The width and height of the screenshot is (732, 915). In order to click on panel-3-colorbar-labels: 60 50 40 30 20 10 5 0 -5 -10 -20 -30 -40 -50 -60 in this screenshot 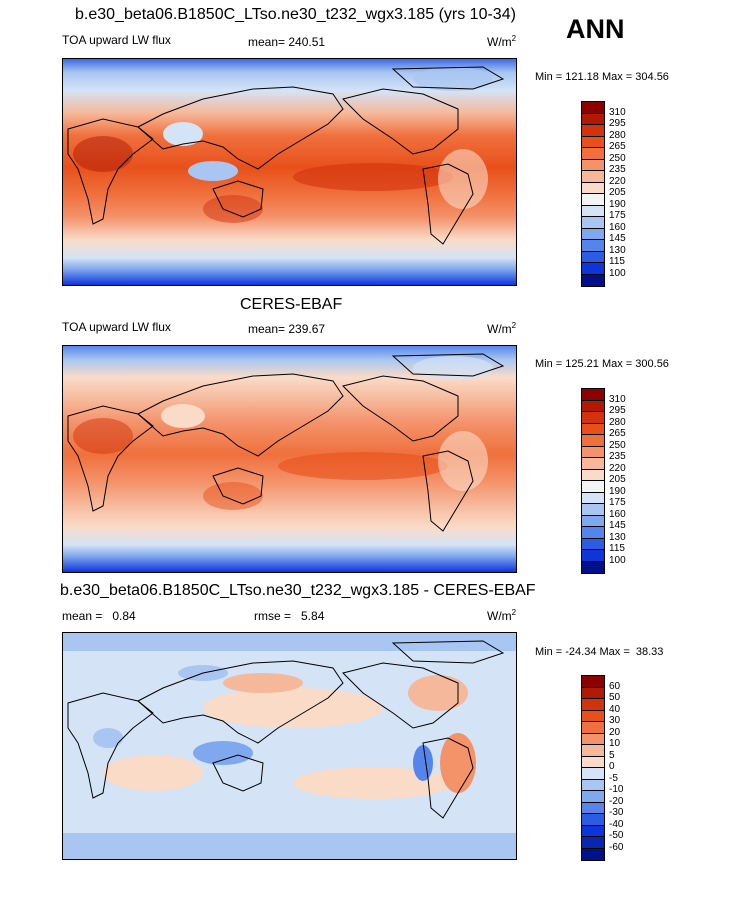, I will do `click(624, 795)`.